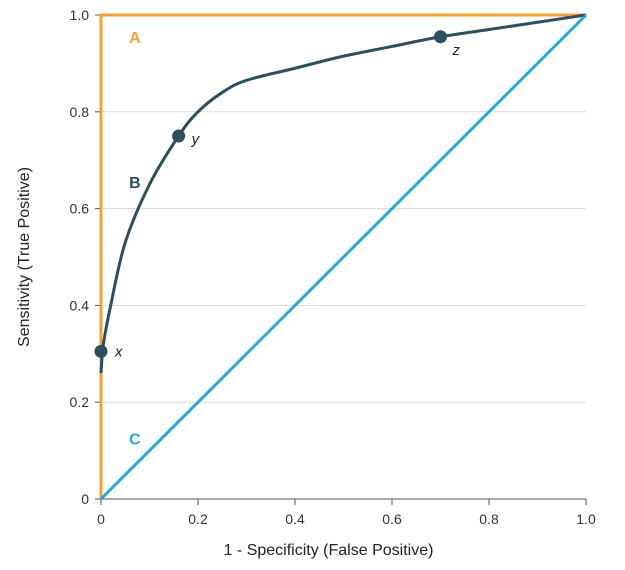 The image size is (625, 570). What do you see at coordinates (295, 519) in the screenshot?
I see `x-tick-label: 0.4` at bounding box center [295, 519].